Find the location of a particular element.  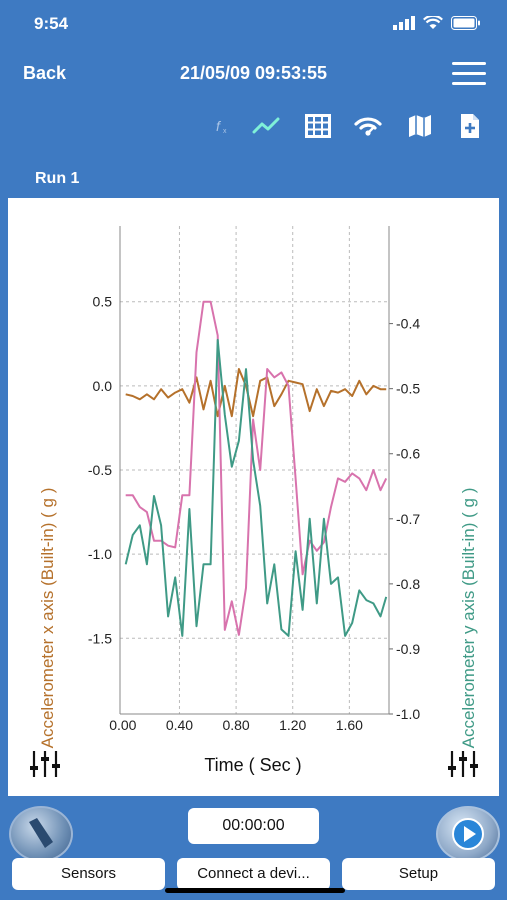

y-left-tick-label: -1.5 is located at coordinates (100, 638).